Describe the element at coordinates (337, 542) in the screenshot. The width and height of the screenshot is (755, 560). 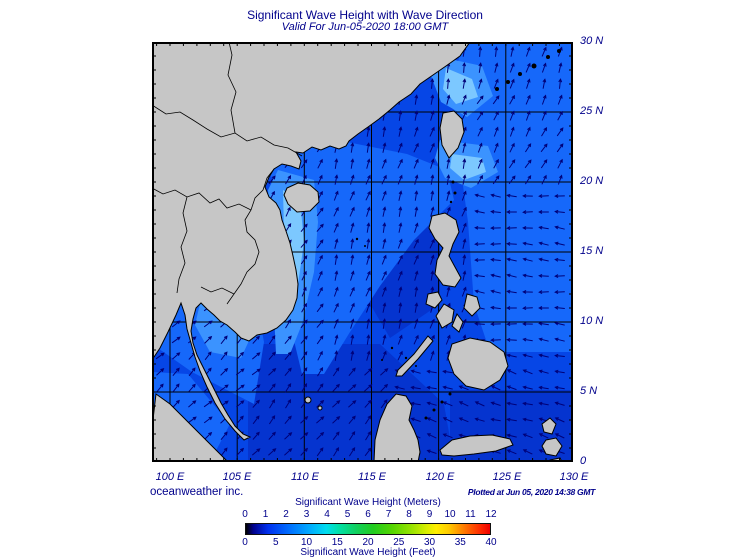
I see `feet-tick: 15` at that location.